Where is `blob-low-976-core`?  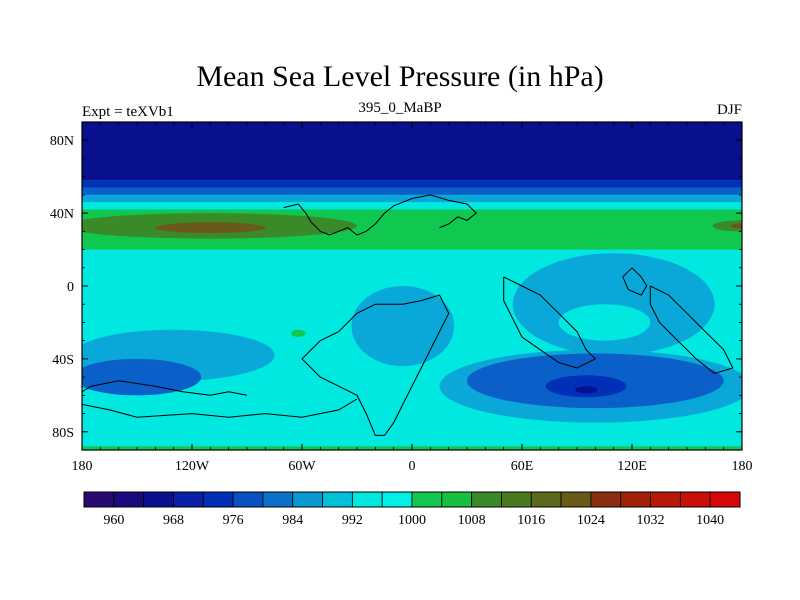 blob-low-976-core is located at coordinates (586, 386).